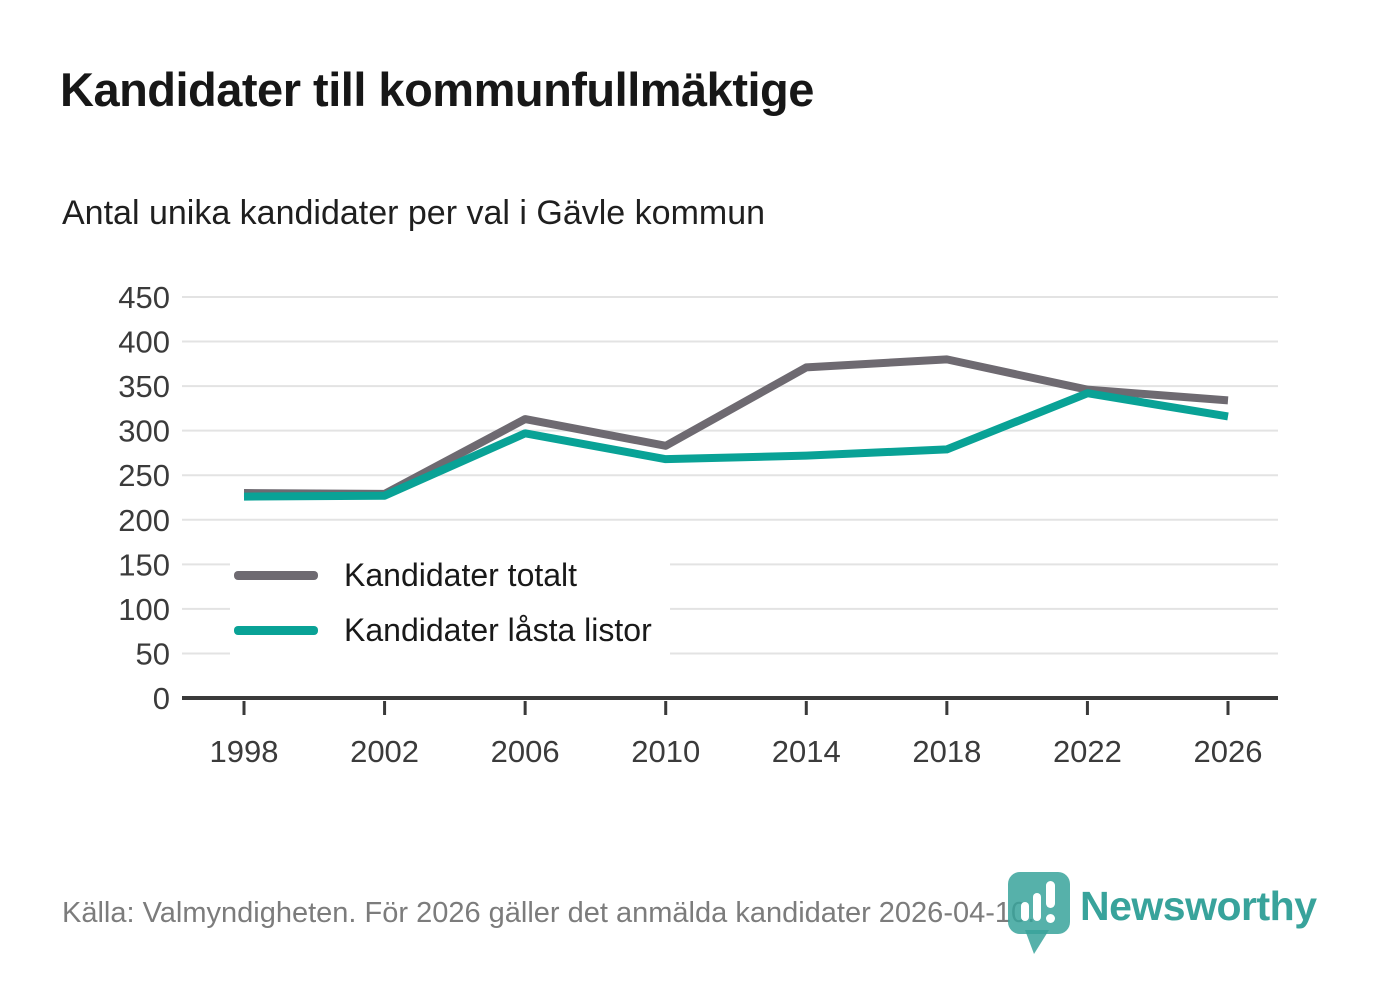 Image resolution: width=1382 pixels, height=999 pixels. Describe the element at coordinates (384, 751) in the screenshot. I see `x-axis-label: 2002` at that location.